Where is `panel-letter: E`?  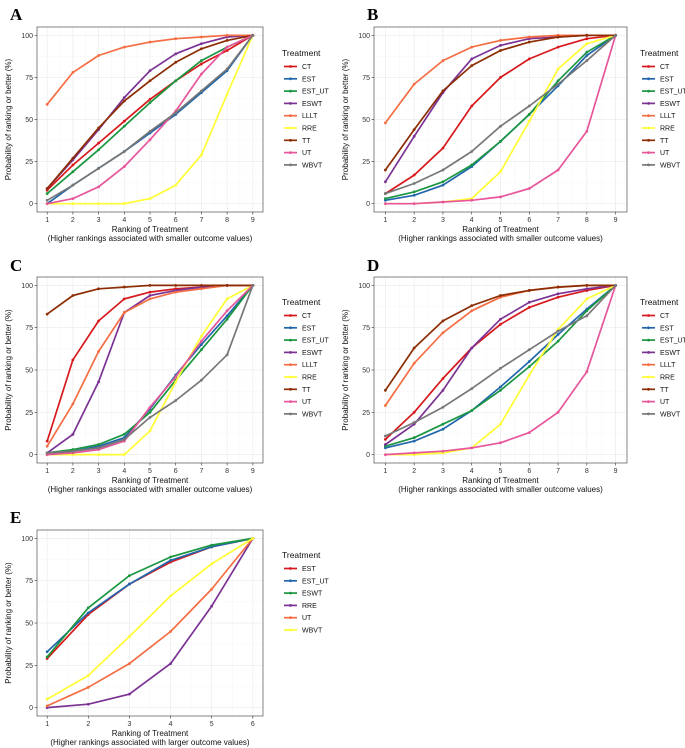 panel-letter: E is located at coordinates (15, 517).